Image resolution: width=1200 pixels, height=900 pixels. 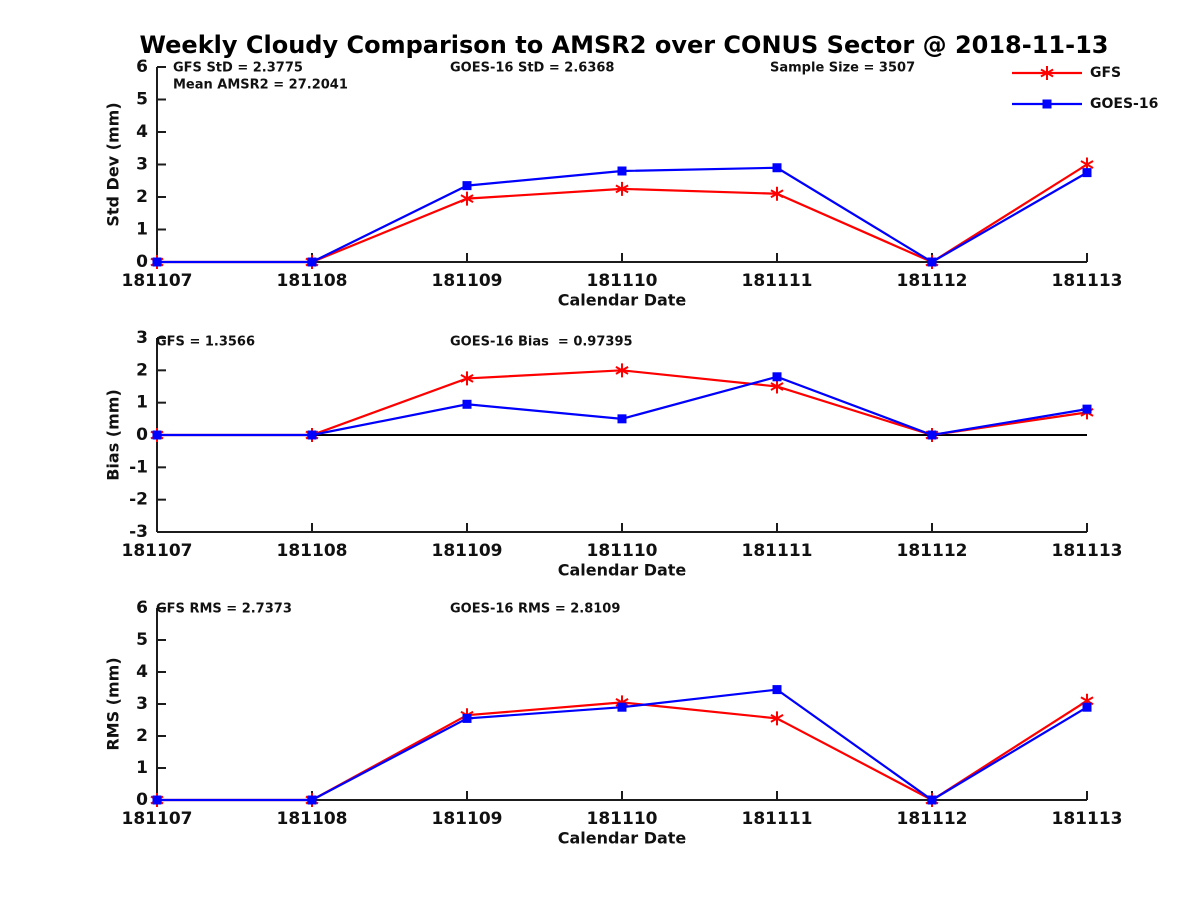 What do you see at coordinates (1105, 73) in the screenshot?
I see `legend-label-gfs: GFS` at bounding box center [1105, 73].